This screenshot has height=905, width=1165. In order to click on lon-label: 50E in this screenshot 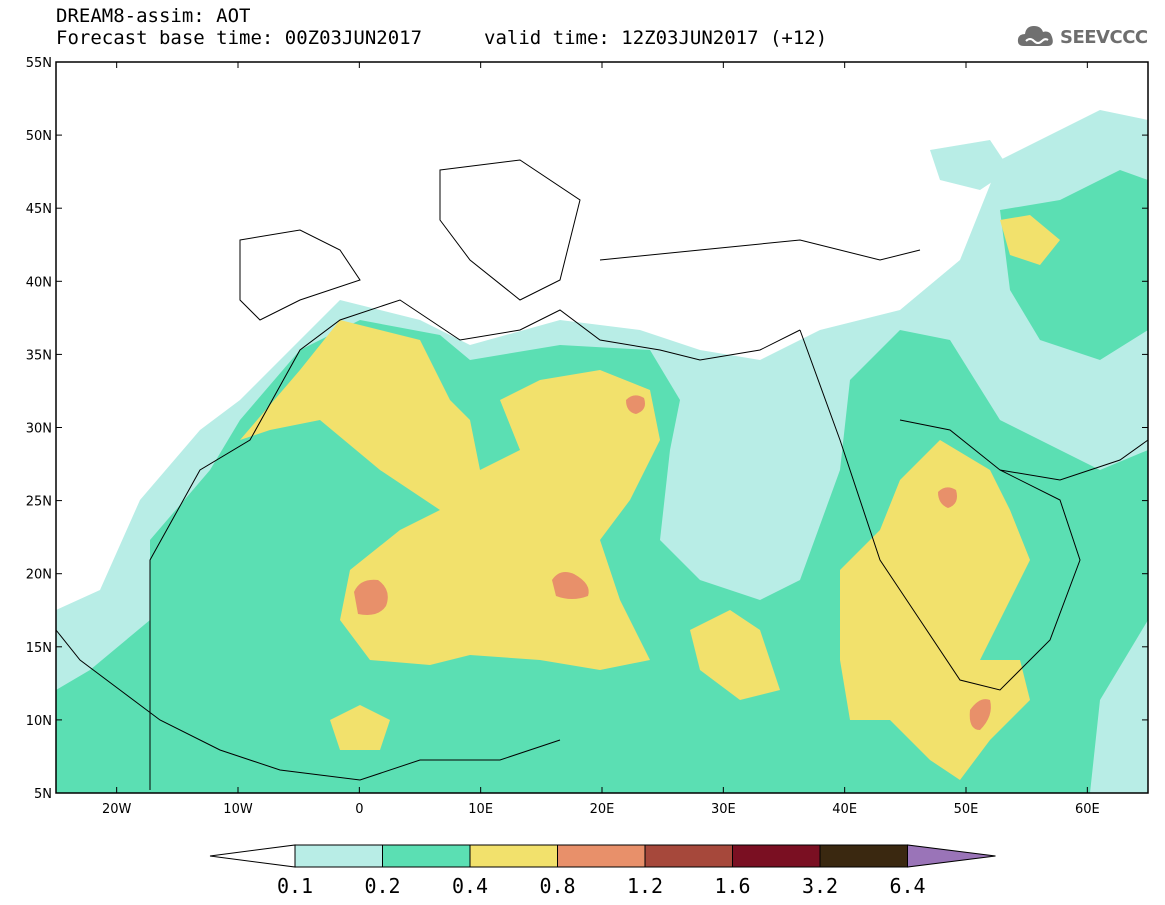, I will do `click(966, 809)`.